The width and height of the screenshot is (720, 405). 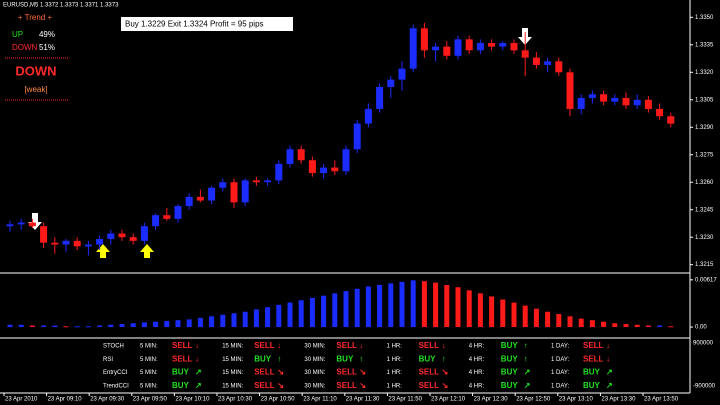 What do you see at coordinates (149, 386) in the screenshot?
I see `timeframe: 5 MIN:` at bounding box center [149, 386].